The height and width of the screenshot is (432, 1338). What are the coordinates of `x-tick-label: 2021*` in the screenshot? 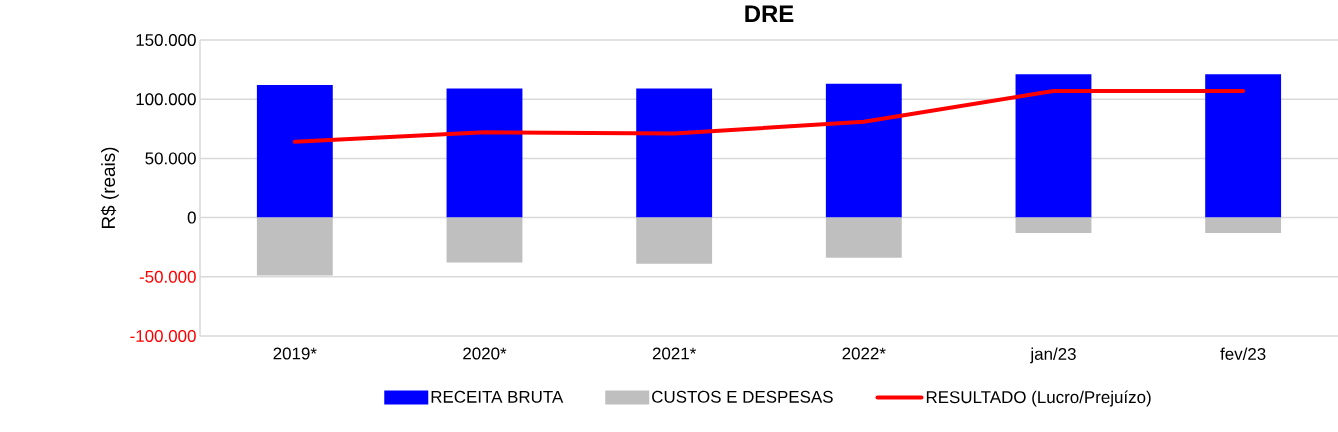 It's located at (674, 353).